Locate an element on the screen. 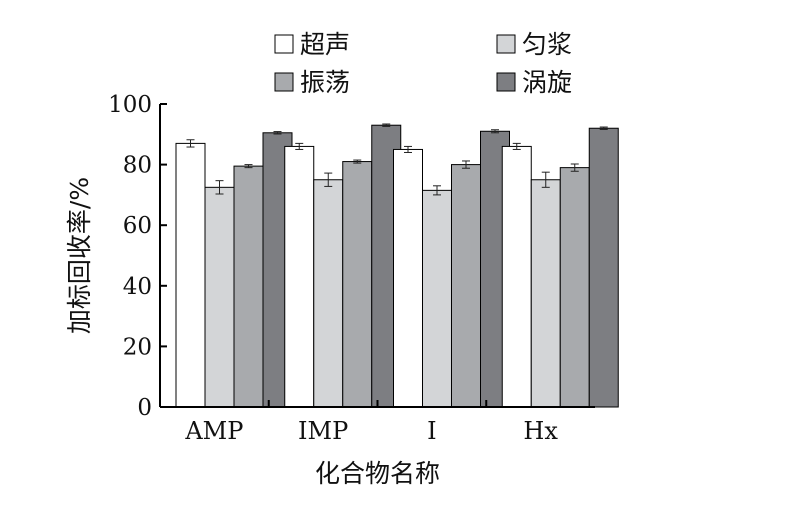  bar-匀浆-IMP is located at coordinates (328, 293).